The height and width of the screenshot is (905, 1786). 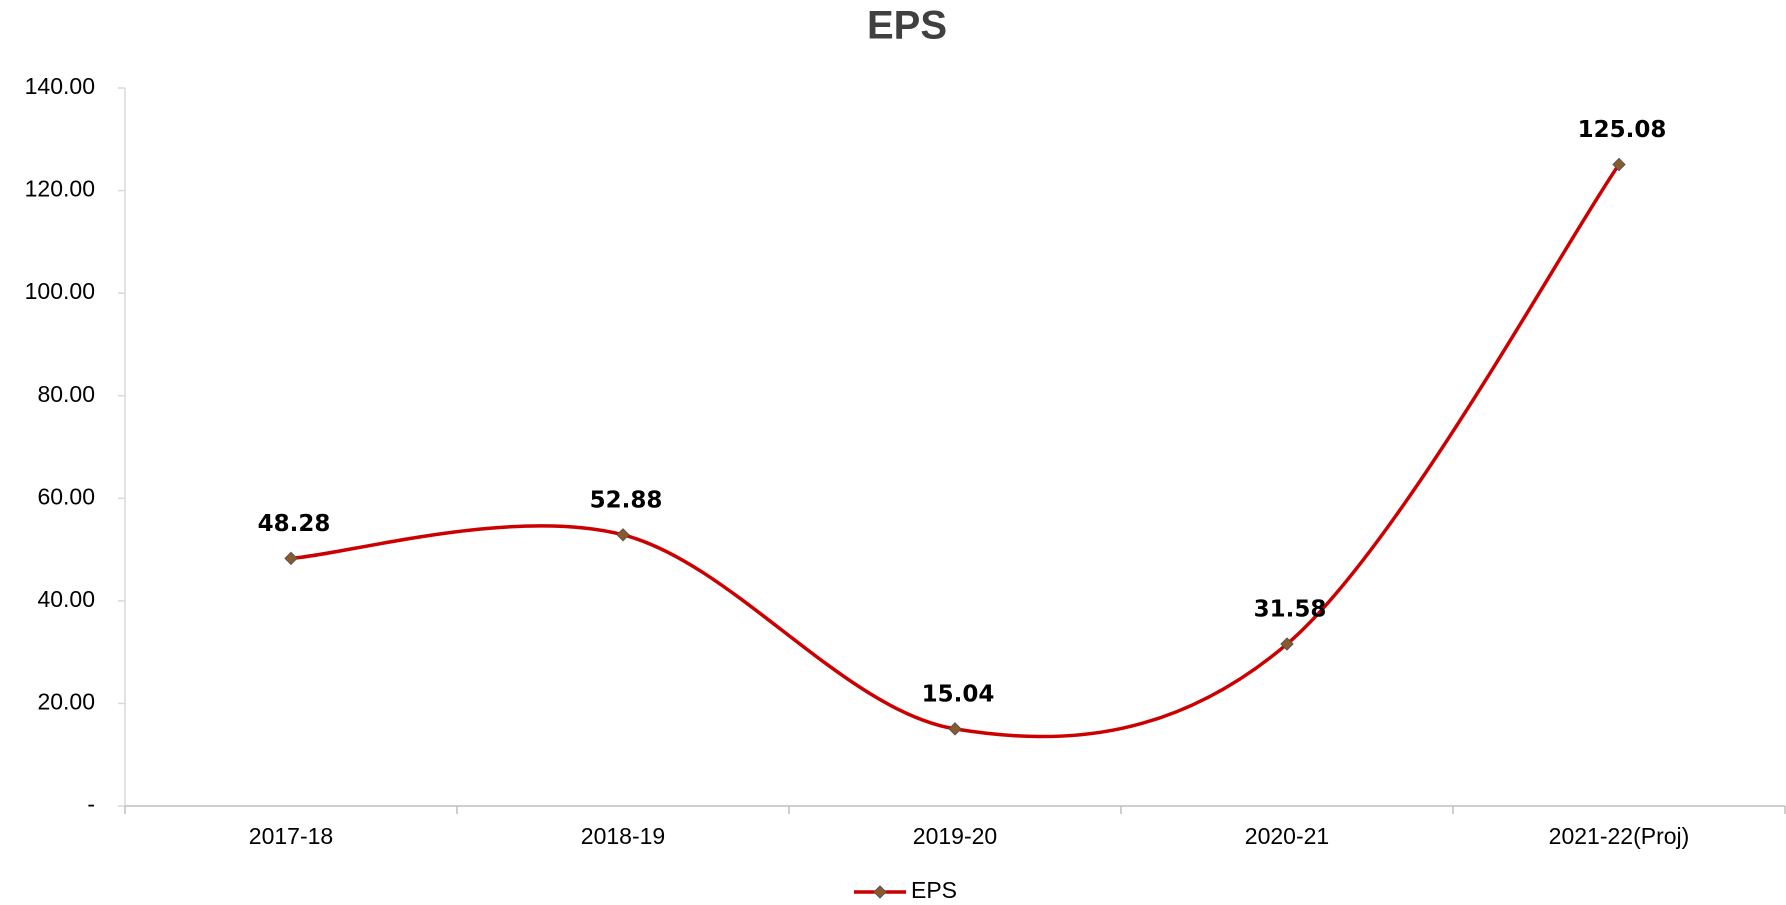 I want to click on data-label: 48.28, so click(x=294, y=524).